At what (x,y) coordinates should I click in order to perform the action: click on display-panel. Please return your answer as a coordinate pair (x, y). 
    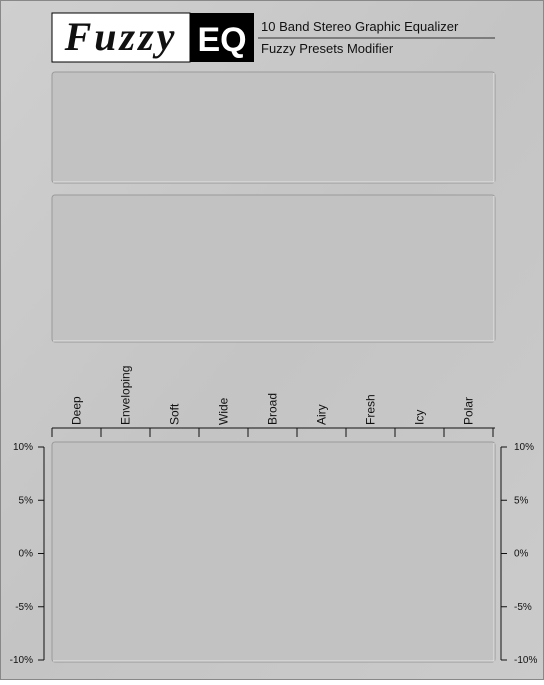
    Looking at the image, I should click on (273, 127).